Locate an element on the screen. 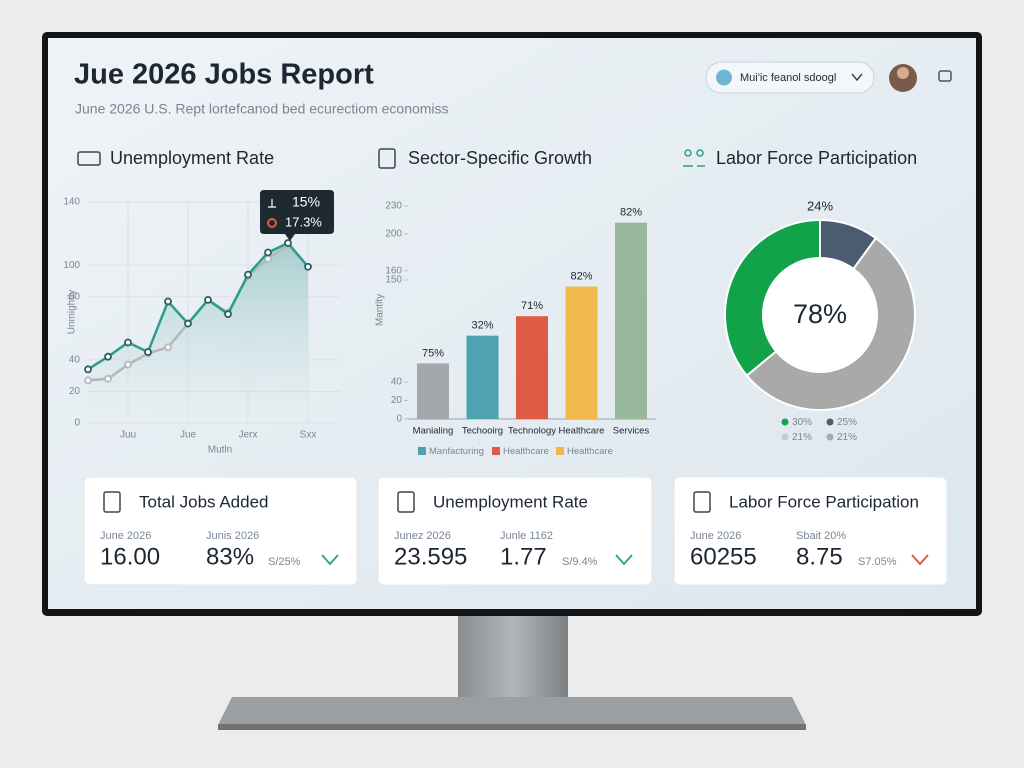 This screenshot has height=768, width=1024. y-tick-label: 140 is located at coordinates (71, 202).